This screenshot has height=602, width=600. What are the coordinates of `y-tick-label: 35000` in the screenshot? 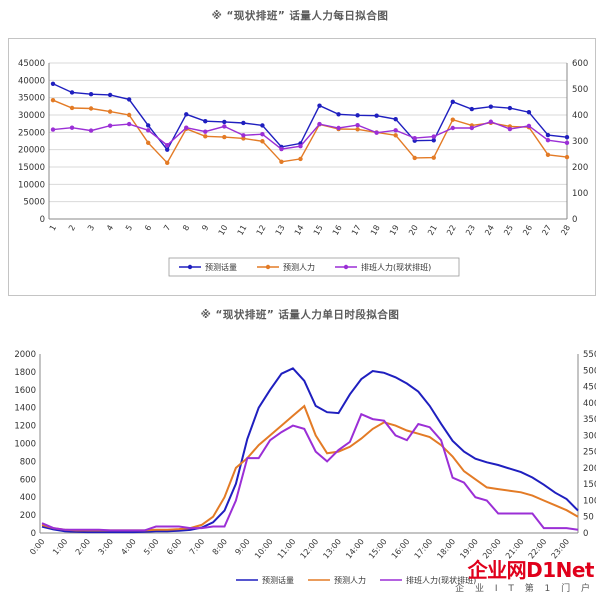 It's located at (31, 99).